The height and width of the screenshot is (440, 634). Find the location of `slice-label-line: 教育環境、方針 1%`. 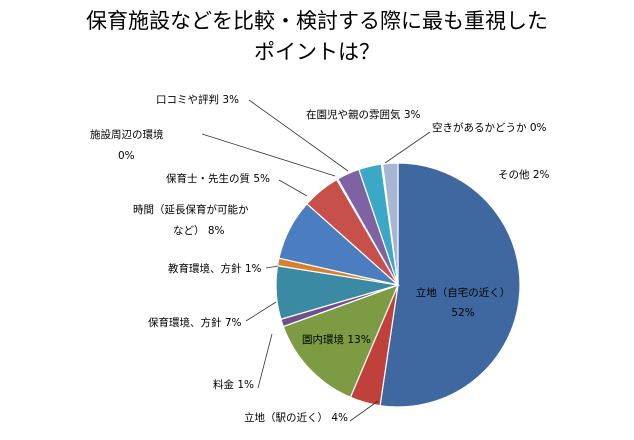

slice-label-line: 教育環境、方針 1% is located at coordinates (215, 268).